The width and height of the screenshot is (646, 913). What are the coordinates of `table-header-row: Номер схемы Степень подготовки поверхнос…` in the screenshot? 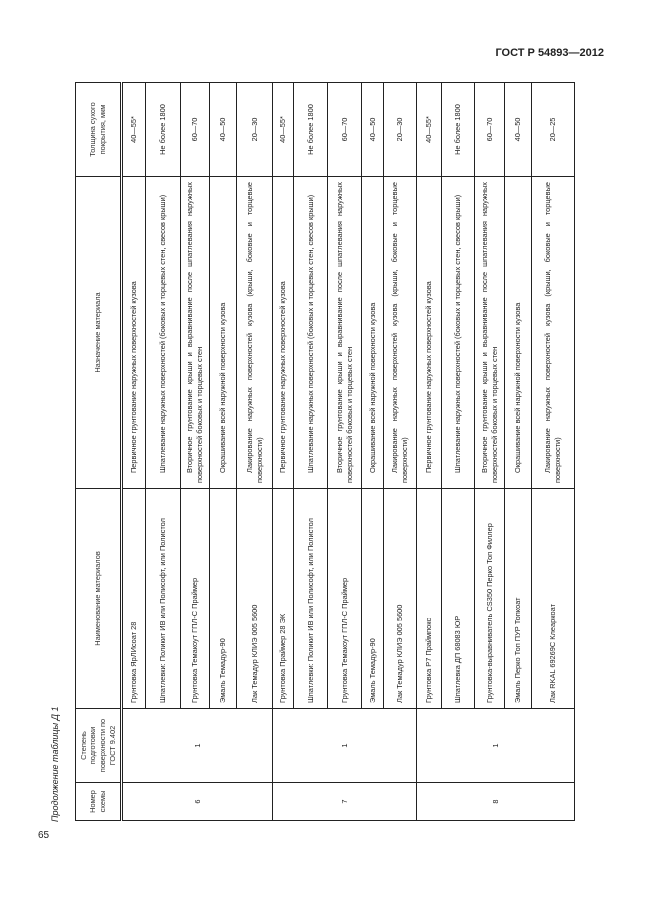 It's located at (98, 451).